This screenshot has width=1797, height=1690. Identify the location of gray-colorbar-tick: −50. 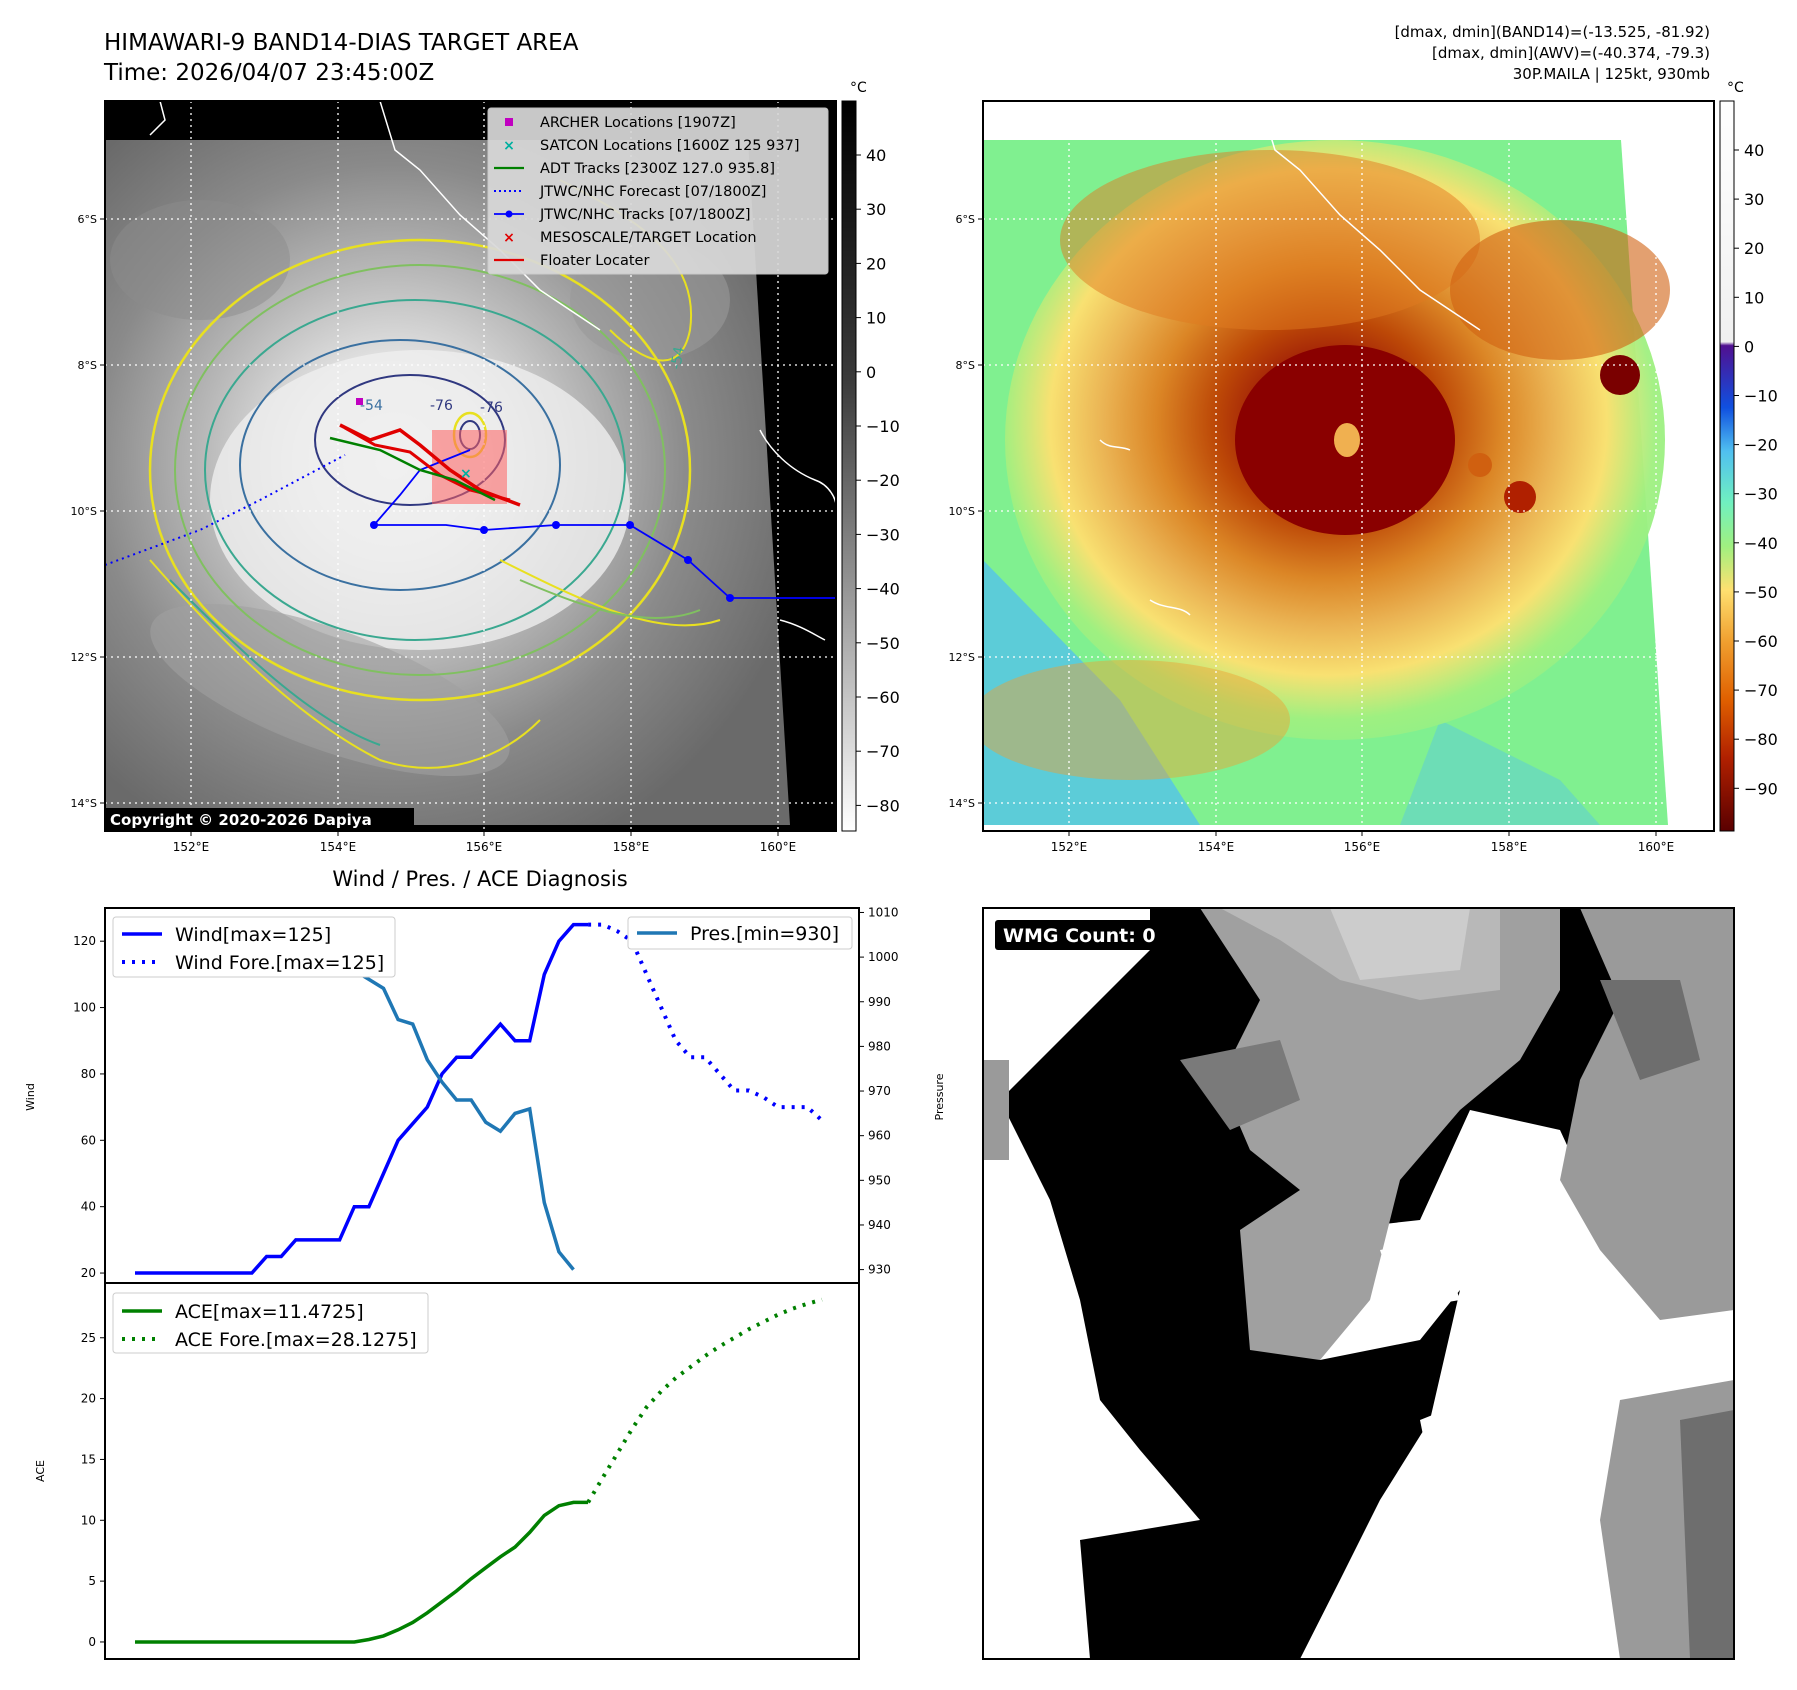
(883, 643).